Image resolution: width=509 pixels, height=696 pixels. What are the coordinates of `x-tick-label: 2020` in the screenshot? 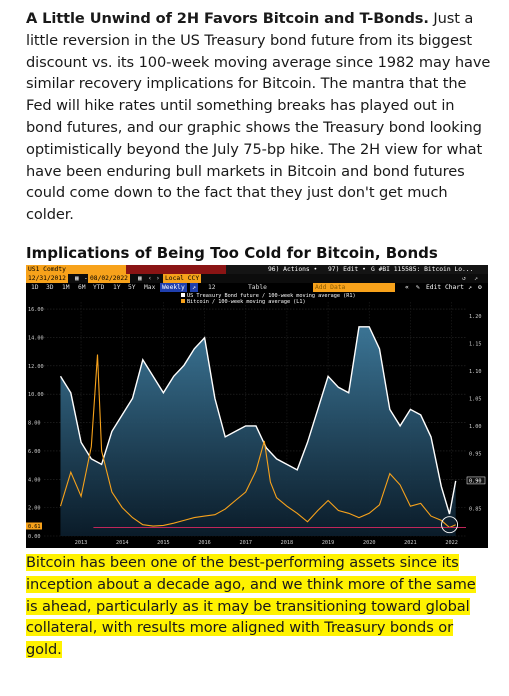 It's located at (369, 543).